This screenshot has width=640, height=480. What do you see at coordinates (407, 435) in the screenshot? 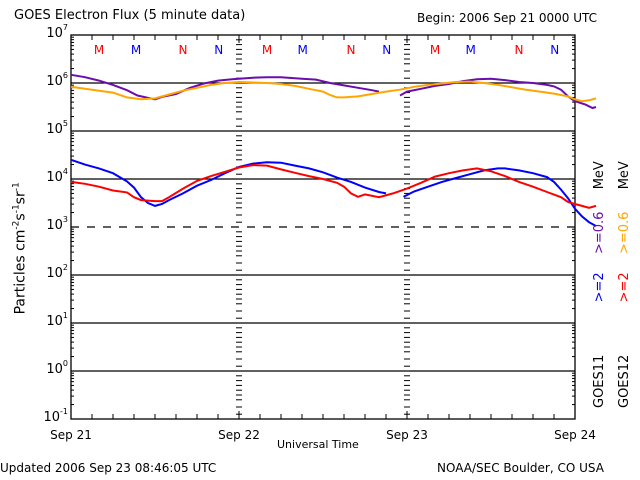
I see `x-tick-label: Sep 23` at bounding box center [407, 435].